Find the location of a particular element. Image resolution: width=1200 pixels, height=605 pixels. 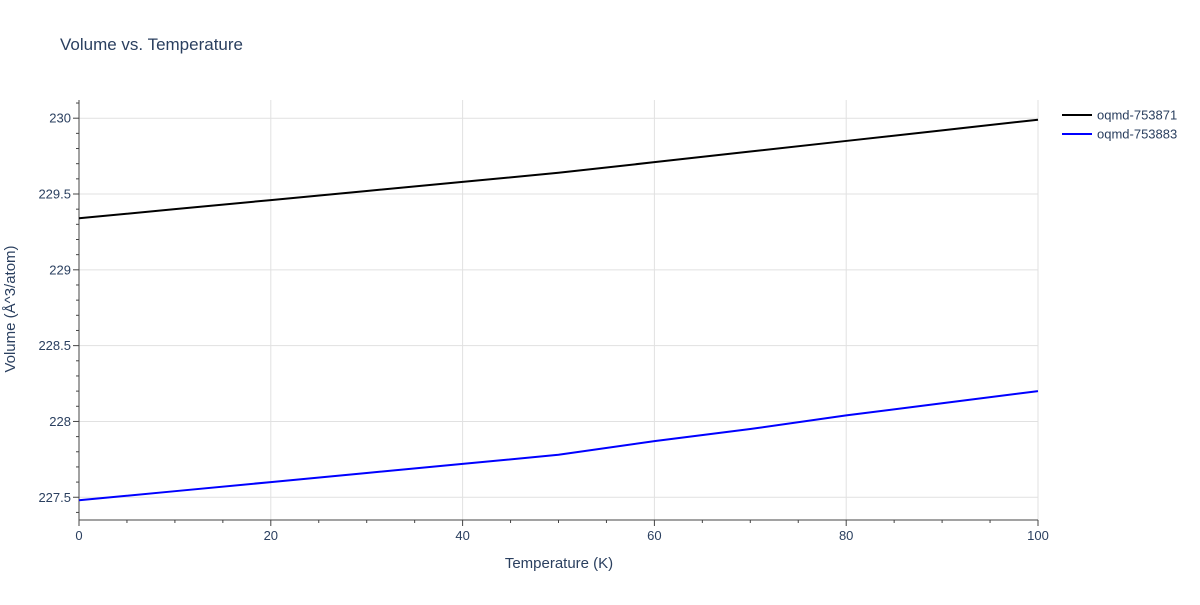

x-tick-label: 60 is located at coordinates (654, 535).